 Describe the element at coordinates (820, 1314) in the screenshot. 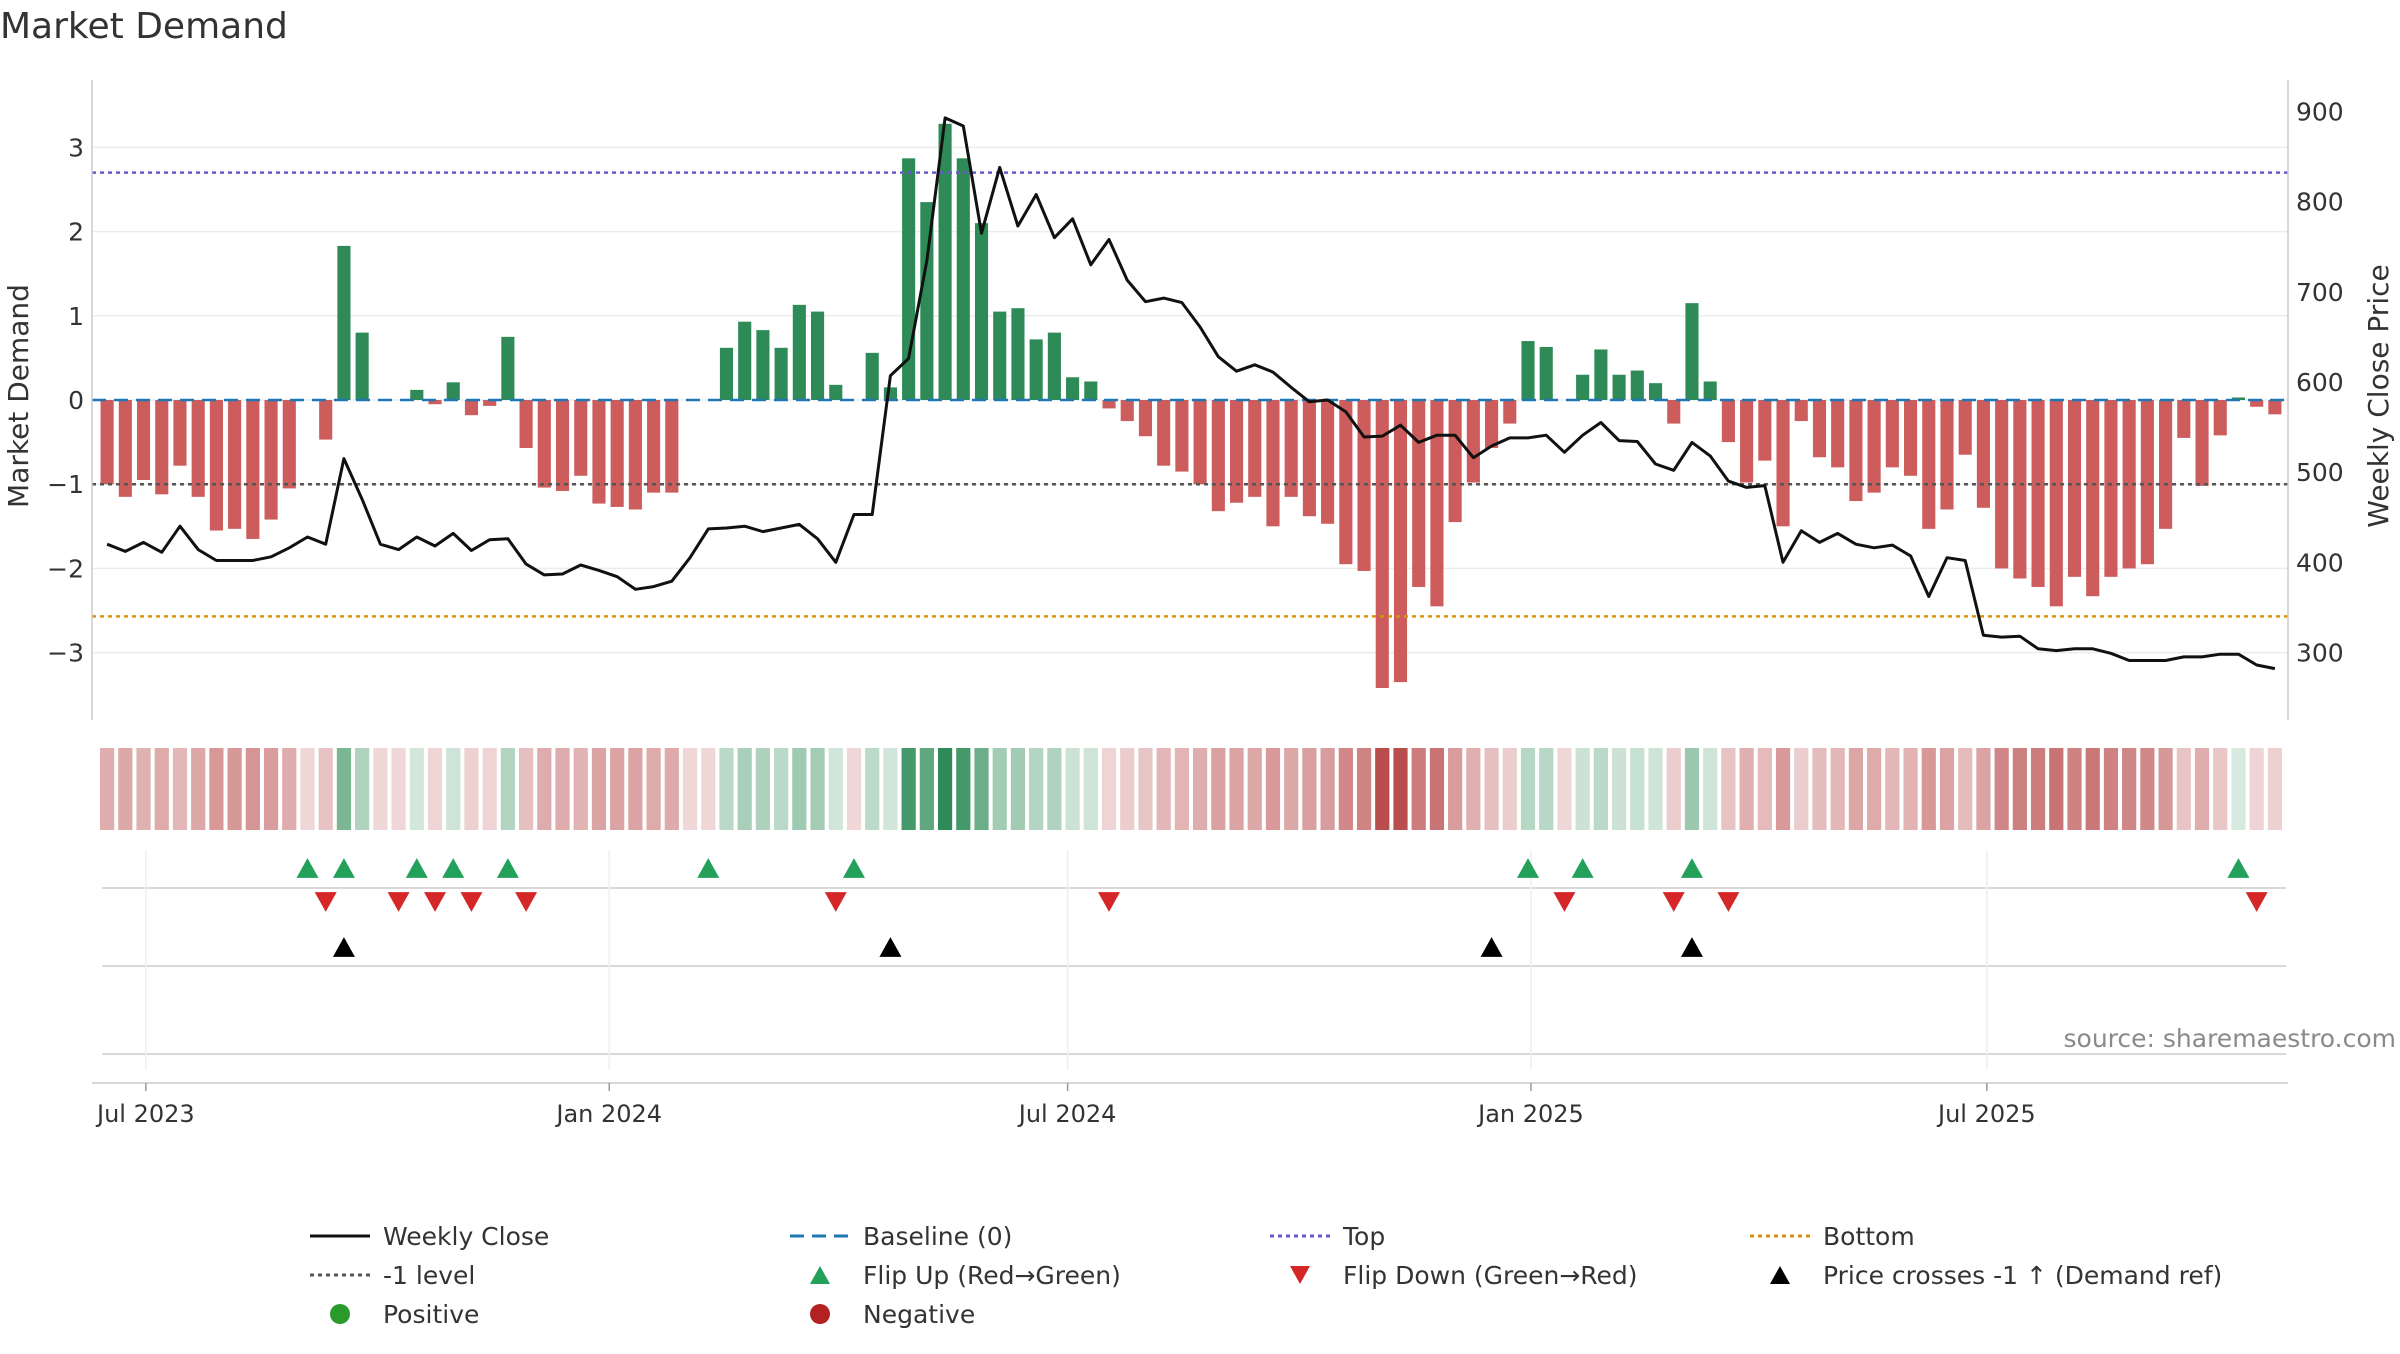

I see `legend-swatch-dot` at that location.